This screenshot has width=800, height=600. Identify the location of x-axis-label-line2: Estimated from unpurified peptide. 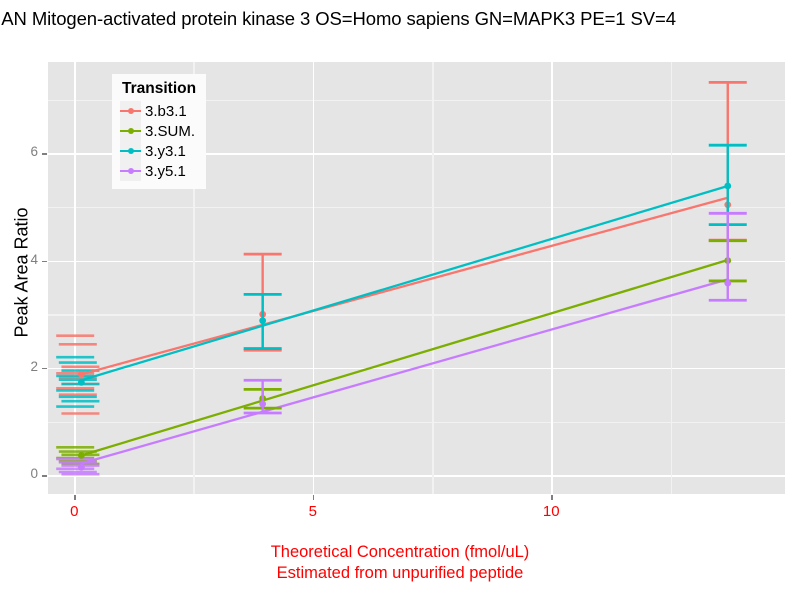
(400, 573).